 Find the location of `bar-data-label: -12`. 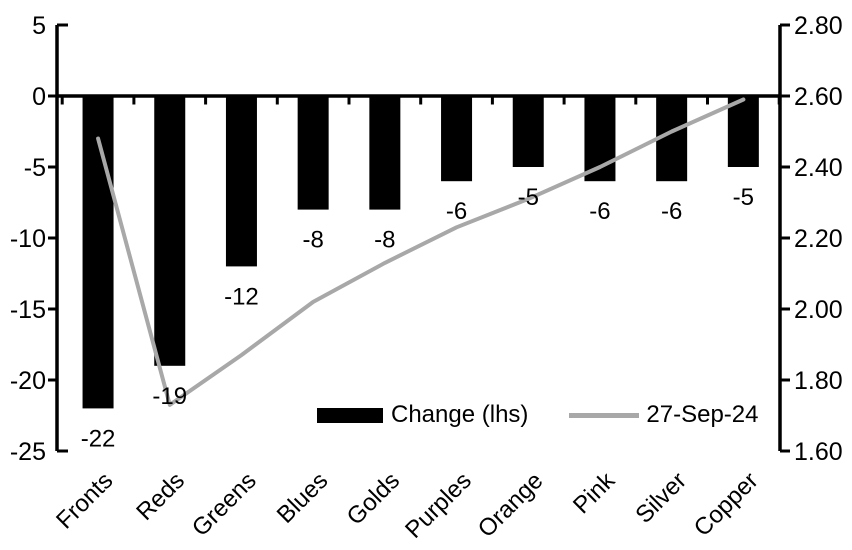

bar-data-label: -12 is located at coordinates (241, 296).